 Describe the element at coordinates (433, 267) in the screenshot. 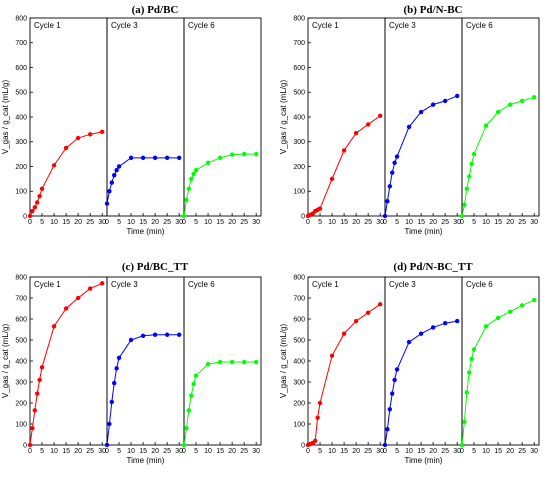

I see `chart-title: (d) Pd/N-BC_TT` at that location.